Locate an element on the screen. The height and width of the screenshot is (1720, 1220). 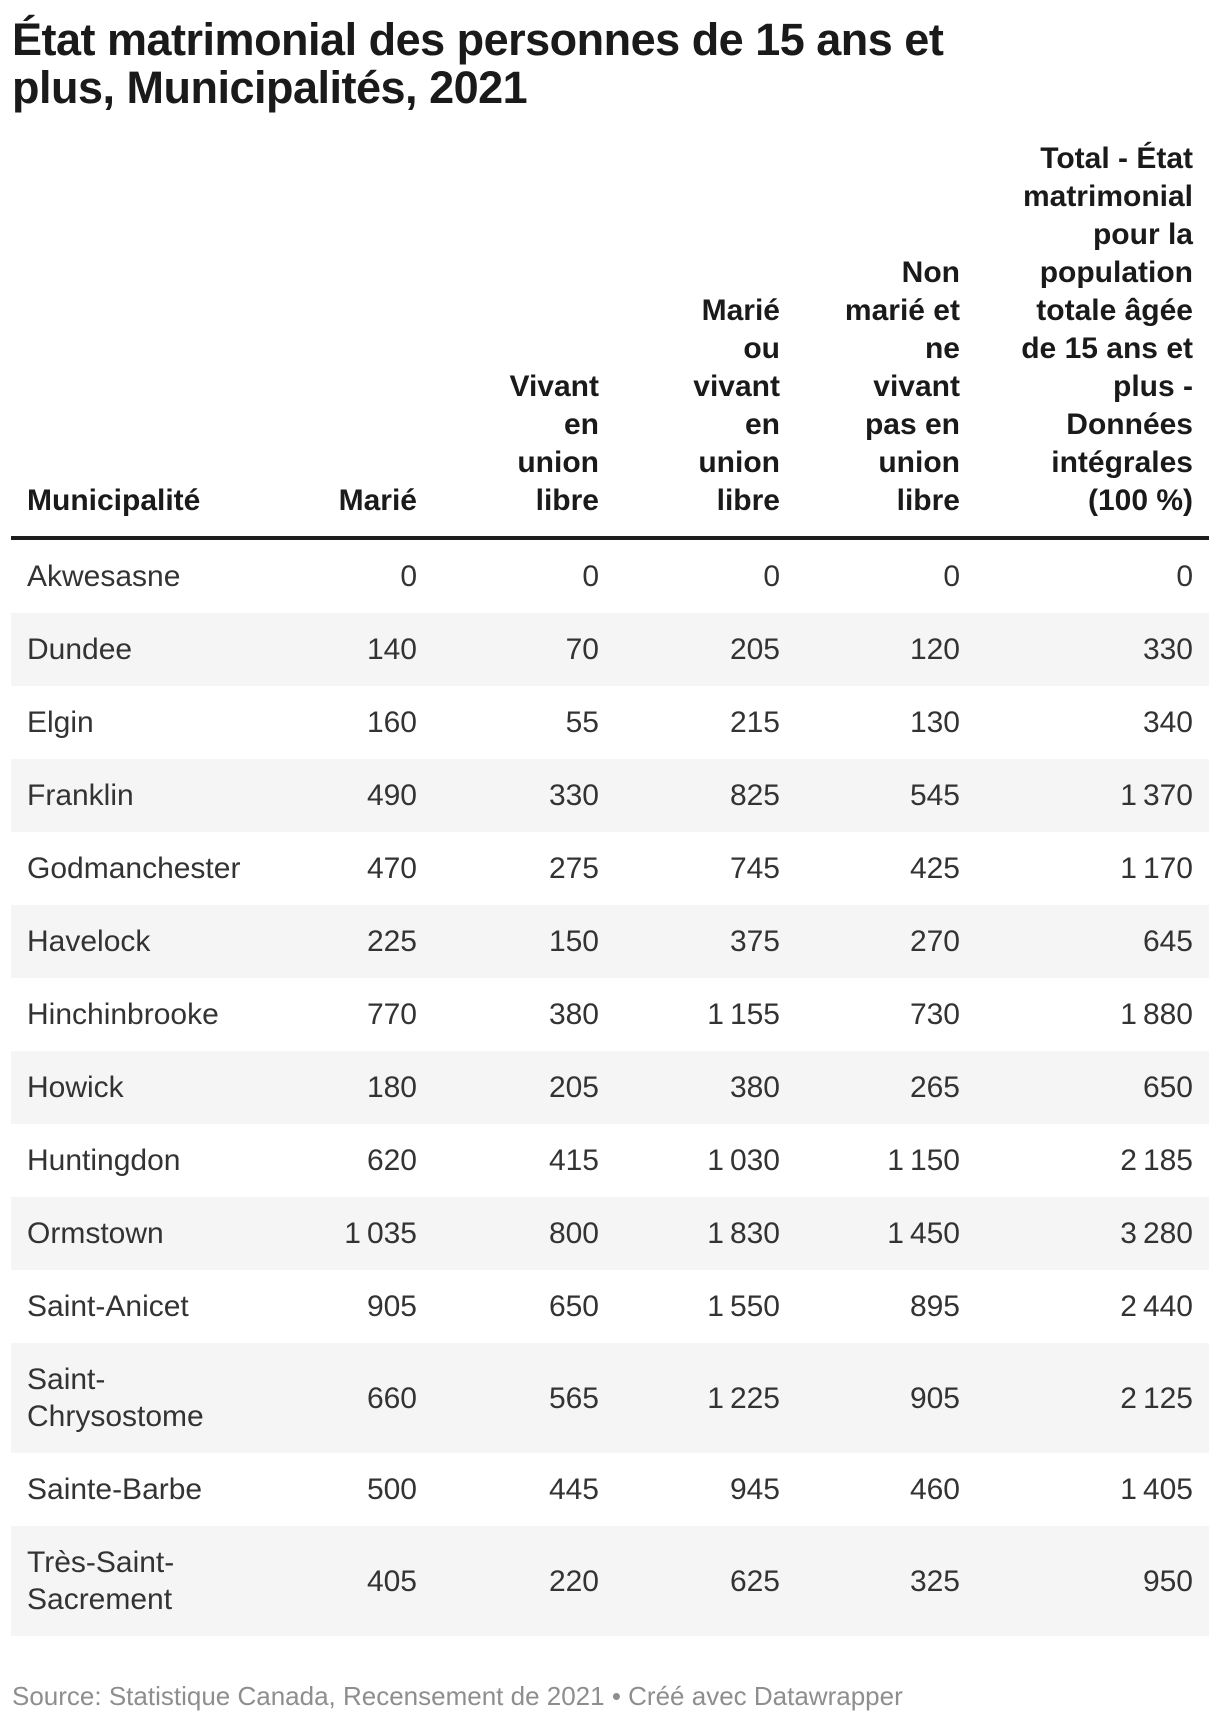
value-cell: 625 is located at coordinates (705, 1581).